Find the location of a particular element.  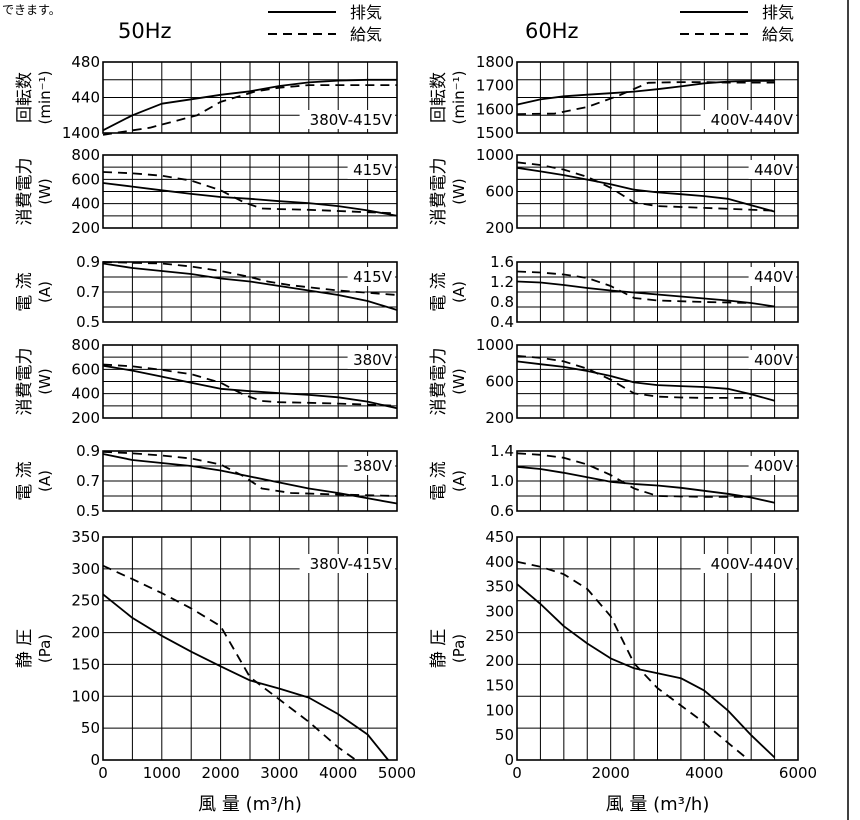

y-tick-label: 1700 is located at coordinates (495, 86).